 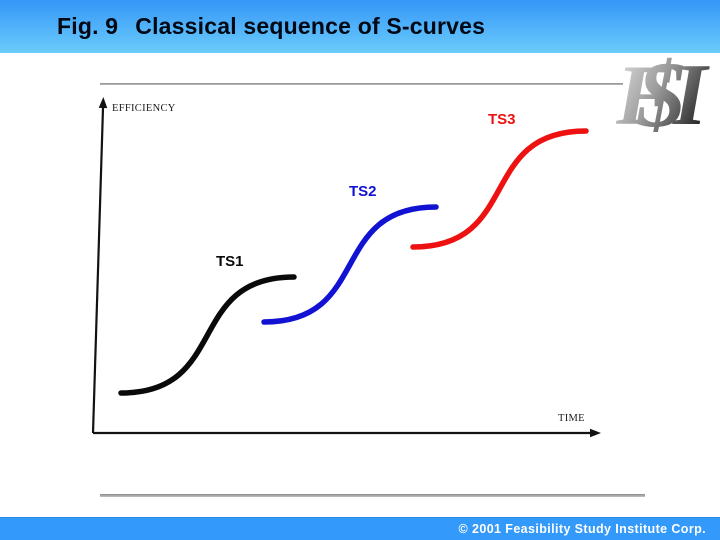 What do you see at coordinates (499, 189) in the screenshot?
I see `curve-ts3` at bounding box center [499, 189].